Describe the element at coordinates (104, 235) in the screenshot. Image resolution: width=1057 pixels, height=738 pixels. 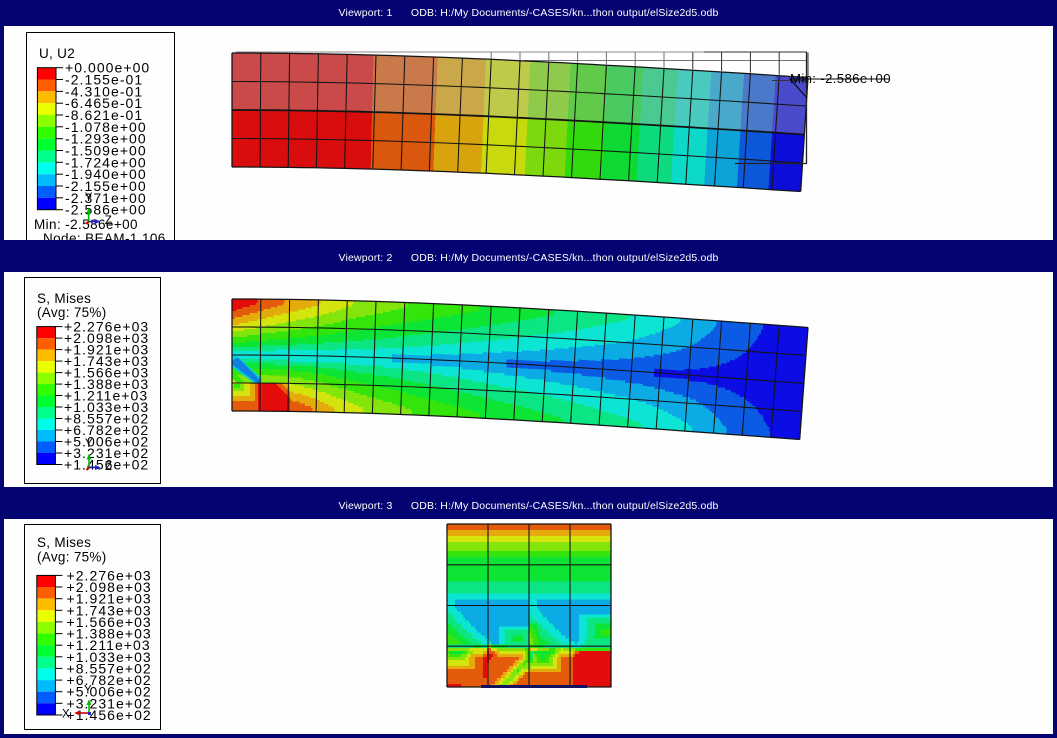
I see `svg-text: Node: BEAM-1.106` at that location.